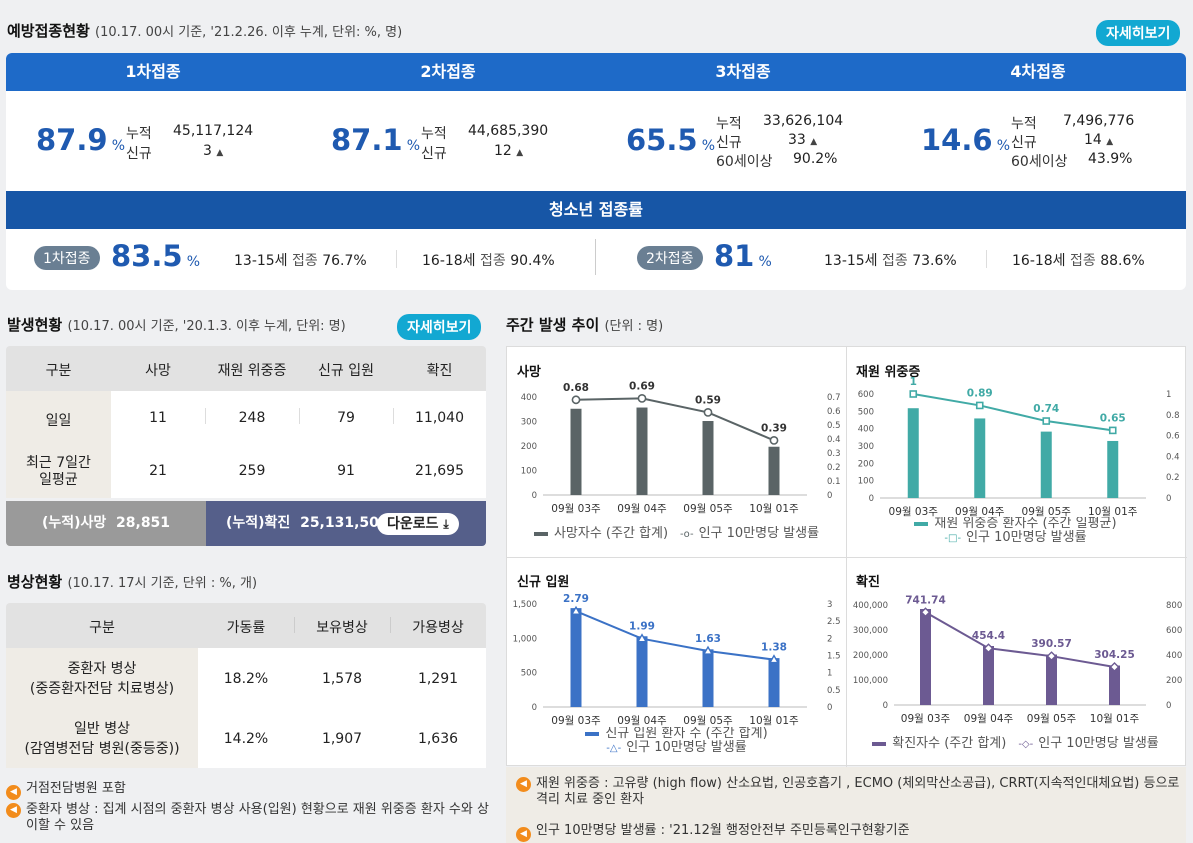 The width and height of the screenshot is (1193, 843). I want to click on chart-admission-ytick: 500, so click(529, 674).